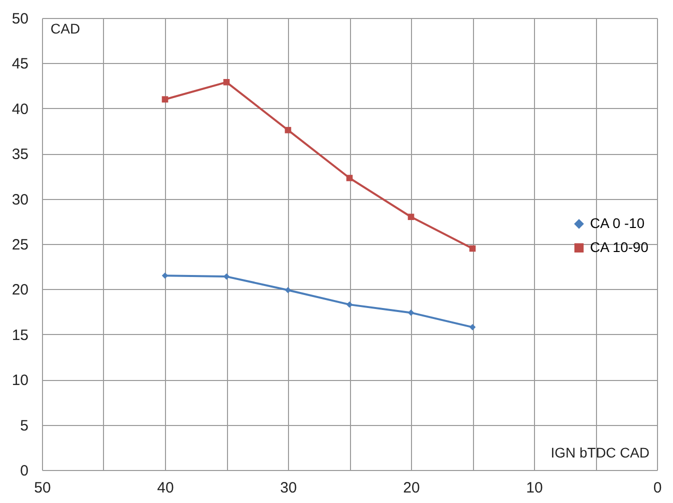 This screenshot has height=503, width=673. What do you see at coordinates (657, 488) in the screenshot?
I see `x-tick-label: 0` at bounding box center [657, 488].